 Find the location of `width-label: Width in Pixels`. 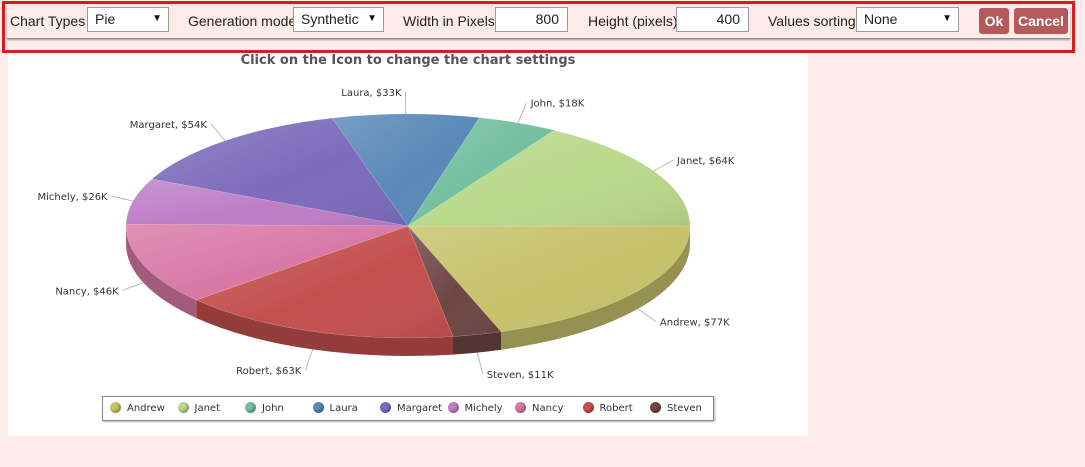

width-label: Width in Pixels is located at coordinates (449, 21).